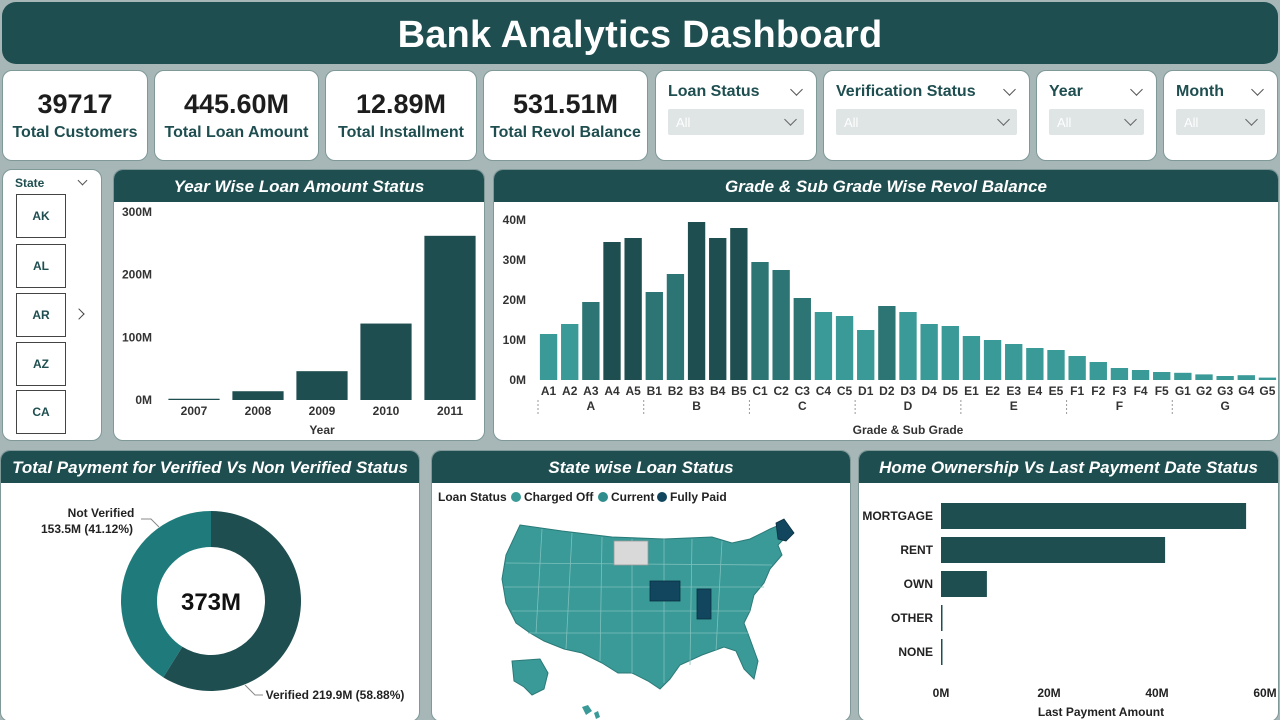 Image resolution: width=1280 pixels, height=720 pixels. Describe the element at coordinates (597, 715) in the screenshot. I see `state-hi-island` at that location.